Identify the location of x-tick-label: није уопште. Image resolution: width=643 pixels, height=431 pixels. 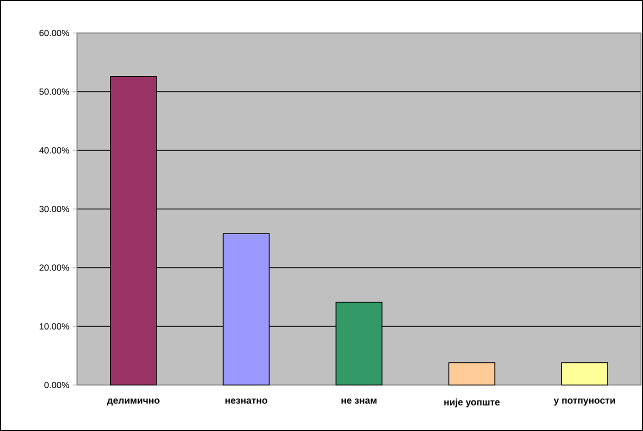
(472, 403).